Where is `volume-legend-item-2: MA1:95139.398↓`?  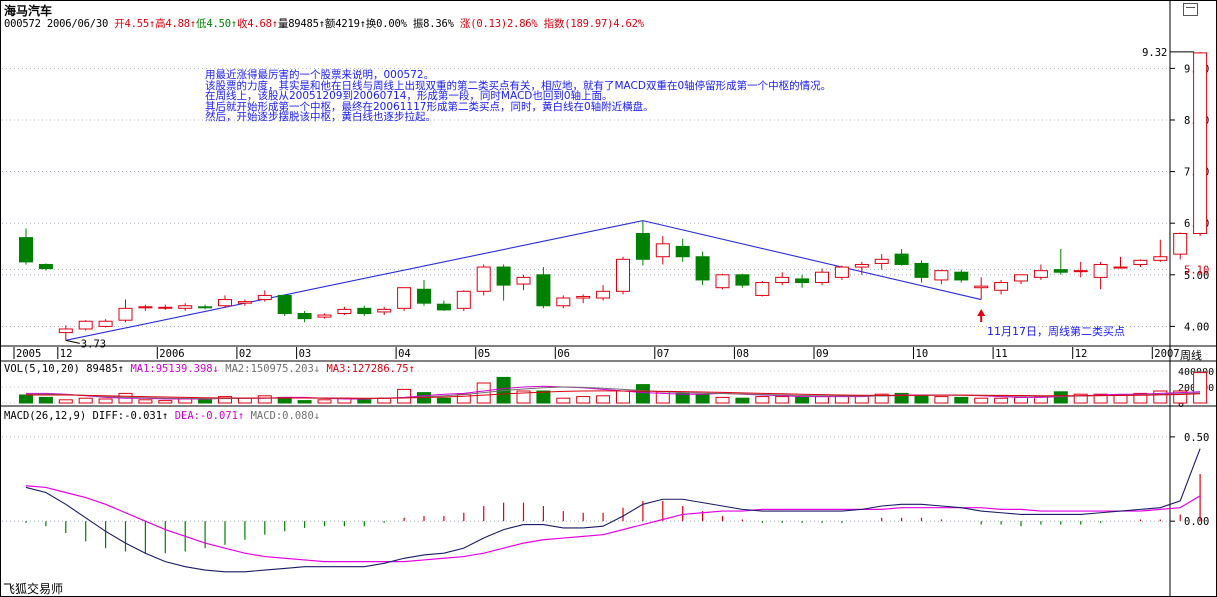 volume-legend-item-2: MA1:95139.398↓ is located at coordinates (178, 369).